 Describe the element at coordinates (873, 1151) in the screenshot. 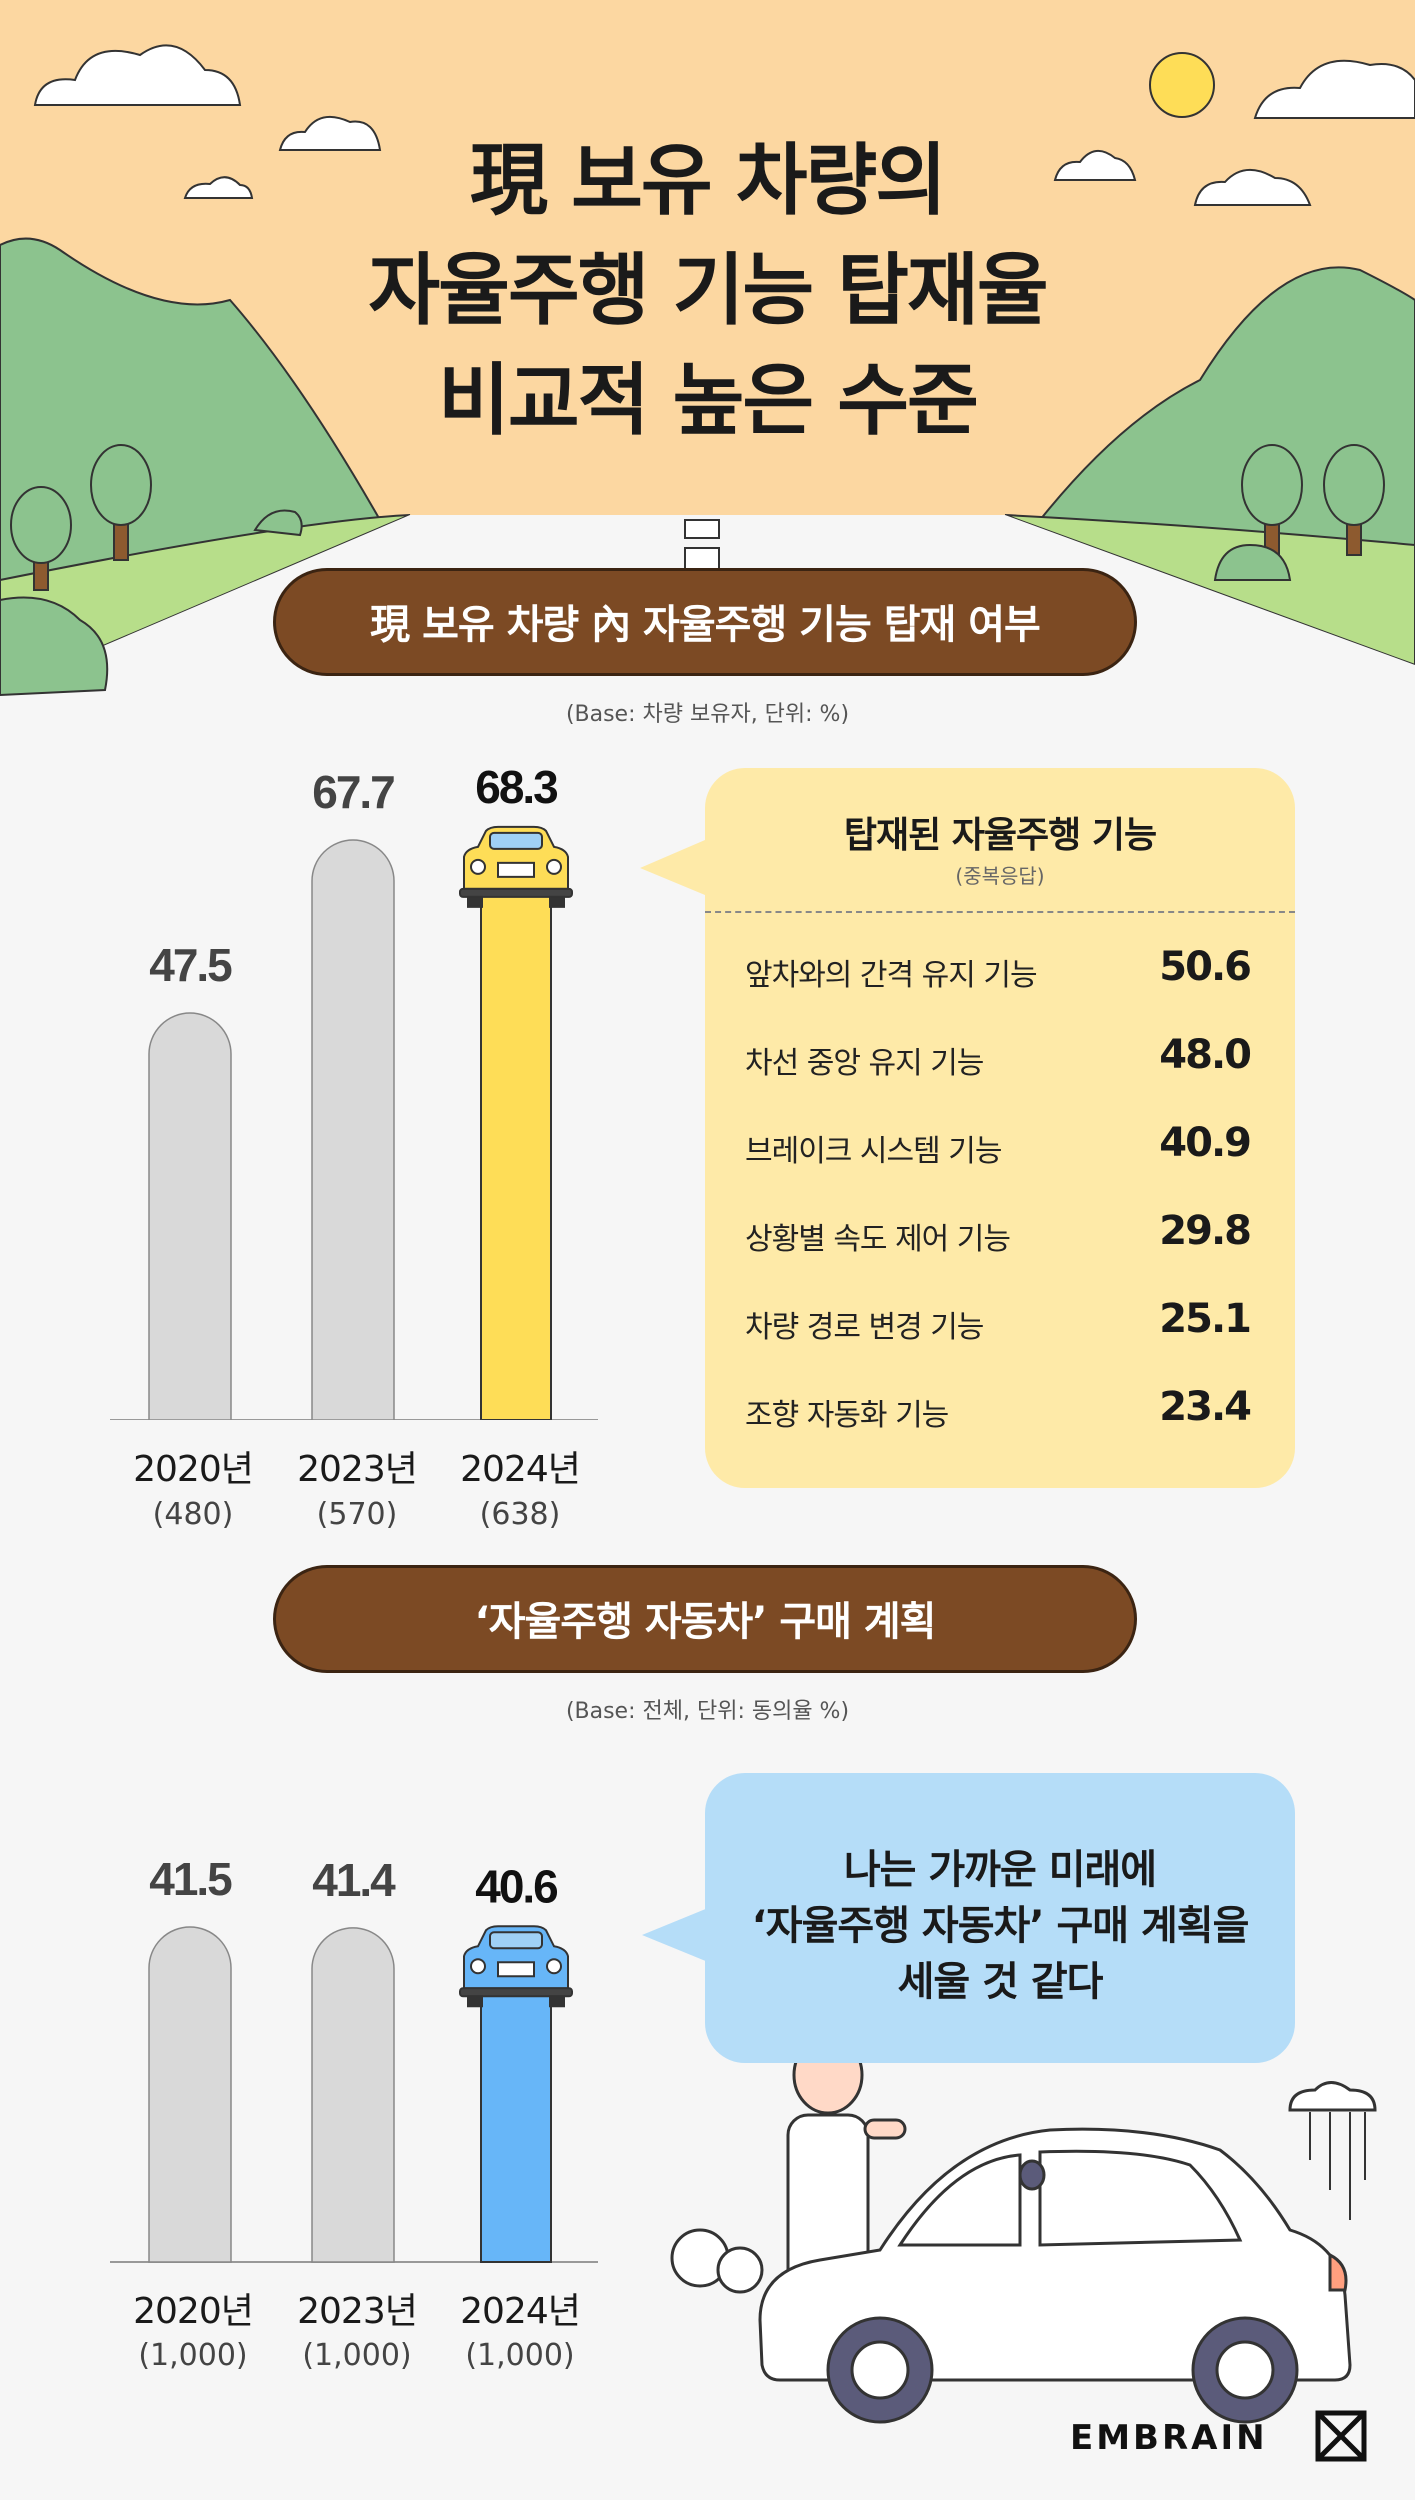

I see `feature-label-2: 브레이크 시스템 기능` at that location.